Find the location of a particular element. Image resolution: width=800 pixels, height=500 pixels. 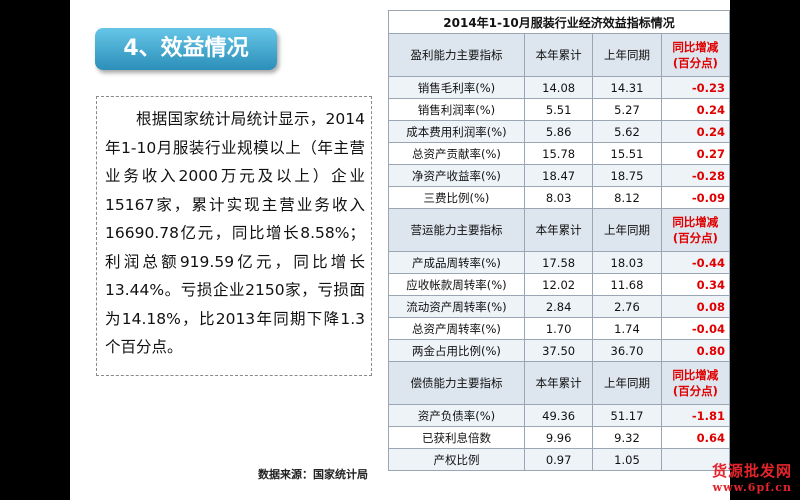

previous-value: 1.74 is located at coordinates (627, 328).